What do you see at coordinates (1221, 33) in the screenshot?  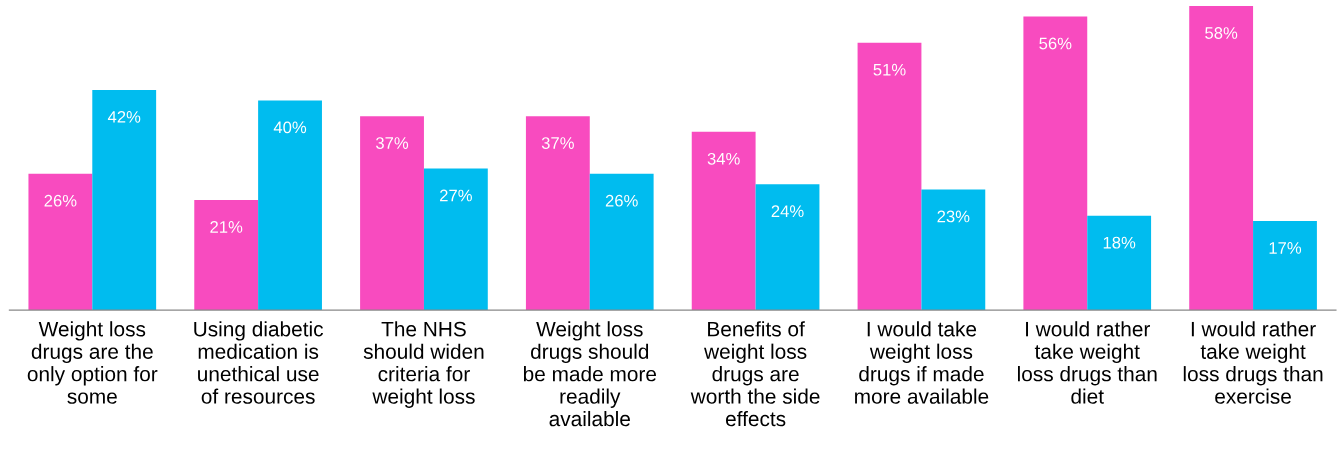 I see `data-label: 58%` at bounding box center [1221, 33].